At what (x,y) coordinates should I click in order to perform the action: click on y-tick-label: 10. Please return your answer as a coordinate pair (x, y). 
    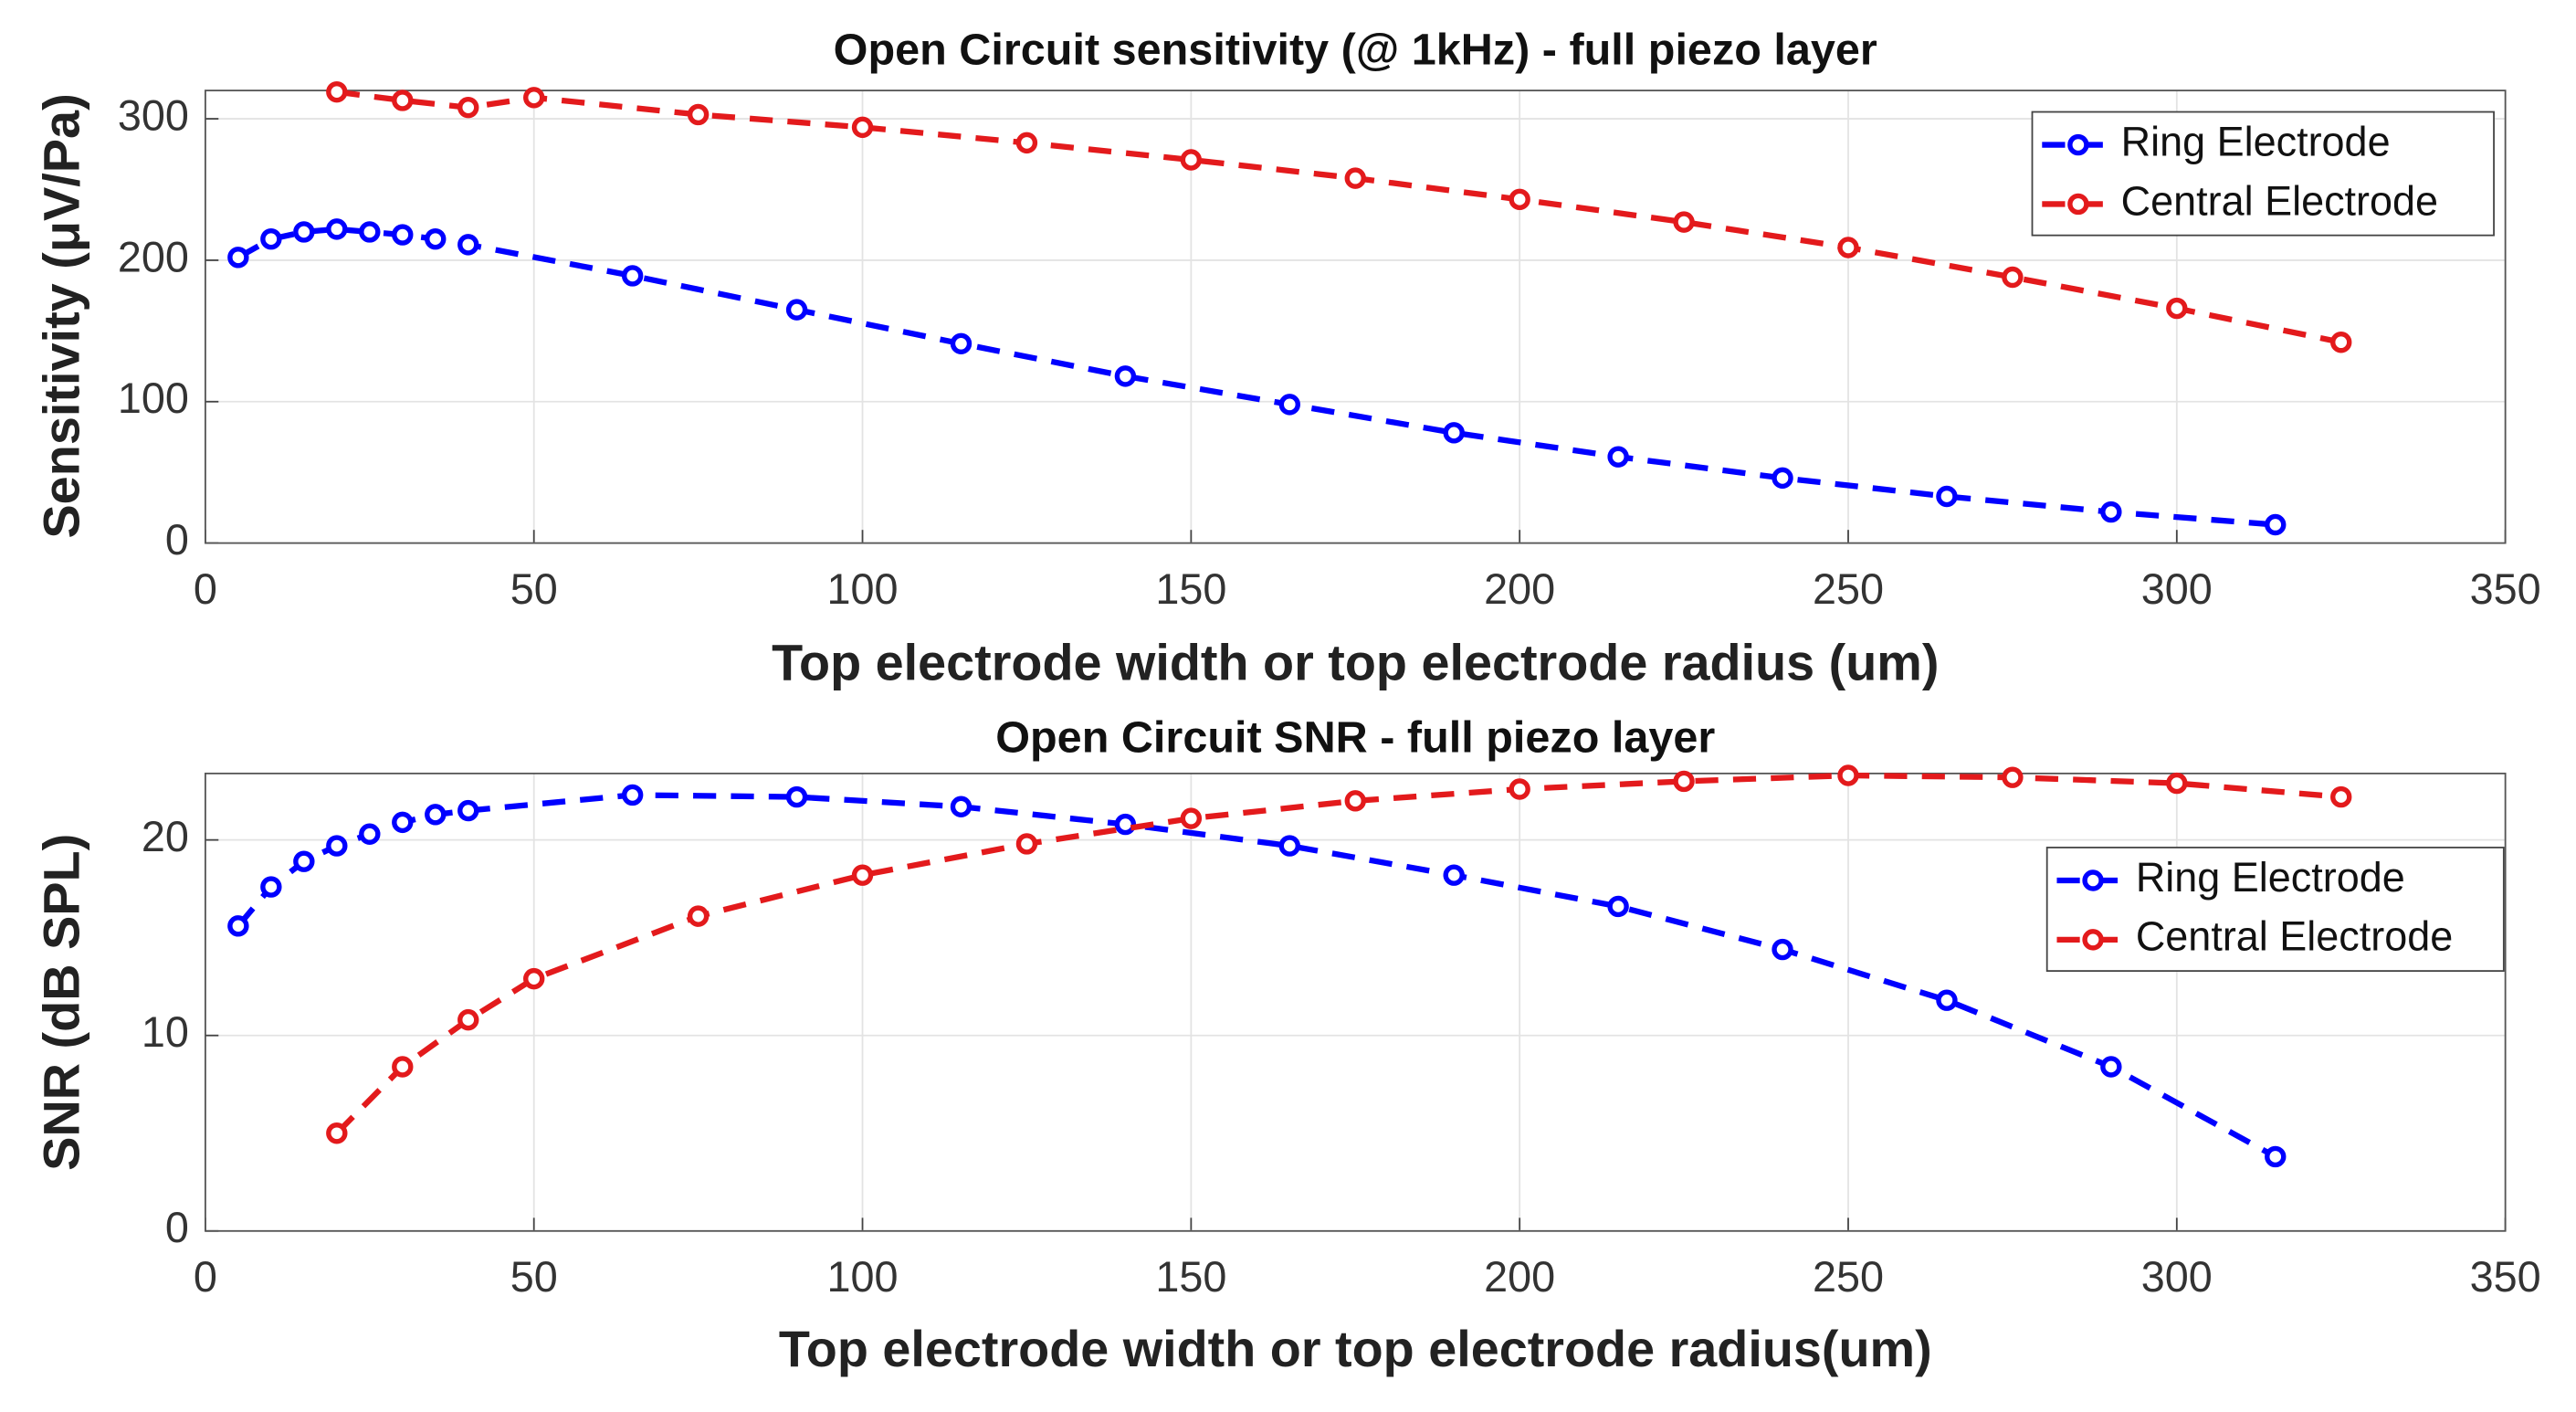
    Looking at the image, I should click on (165, 1032).